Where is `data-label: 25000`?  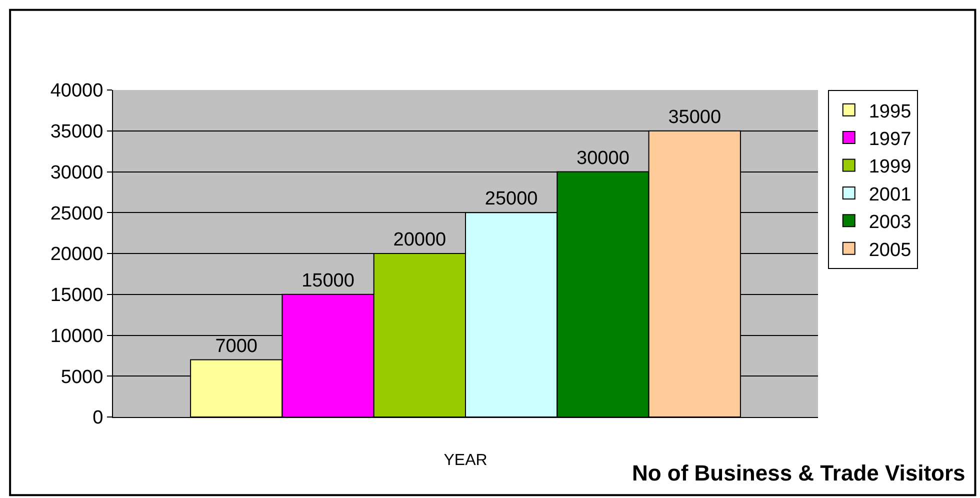 data-label: 25000 is located at coordinates (511, 199).